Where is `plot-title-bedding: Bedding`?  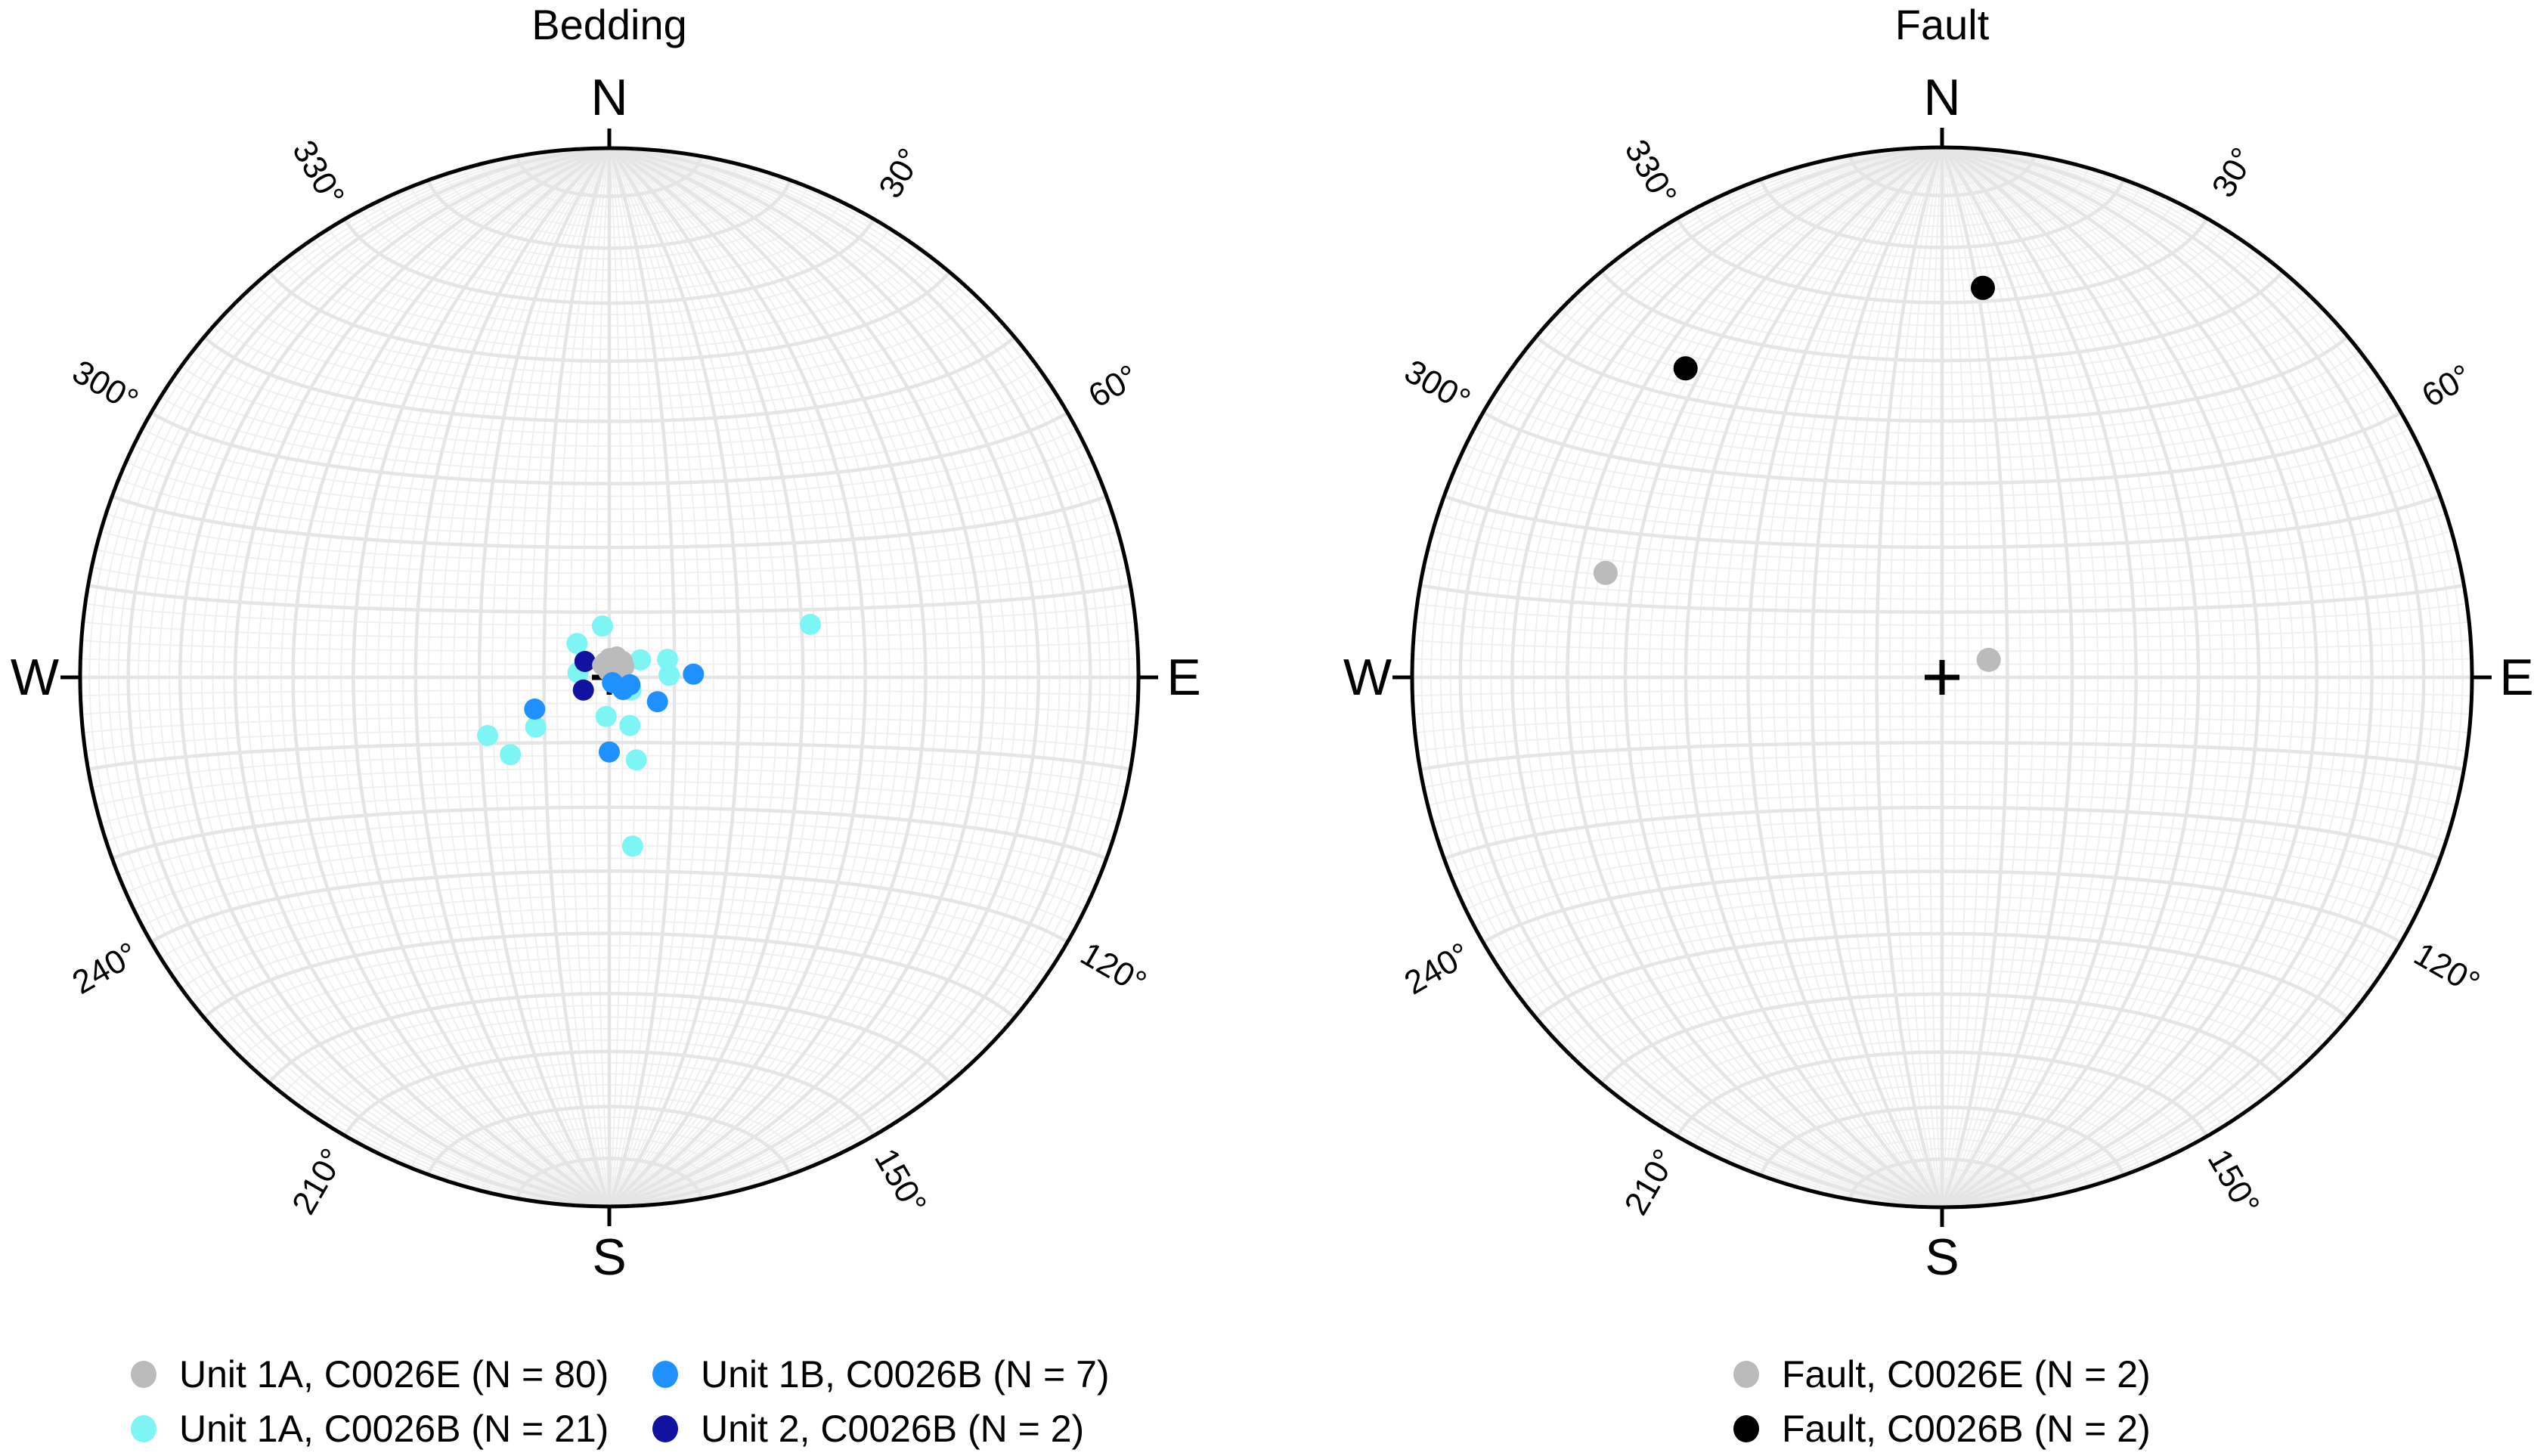 plot-title-bedding: Bedding is located at coordinates (609, 24).